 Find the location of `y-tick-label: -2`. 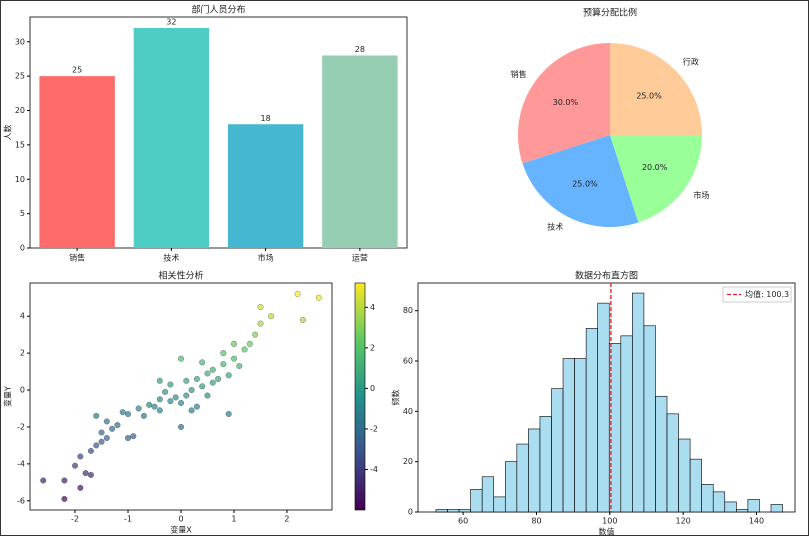

y-tick-label: -2 is located at coordinates (21, 426).